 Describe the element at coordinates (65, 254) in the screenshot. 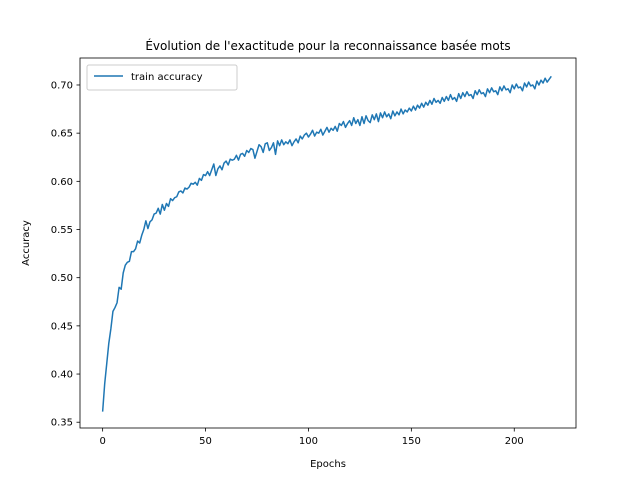

I see `y-axis-ticks: 0.35 0.40 0.45 0.50 0.55 0.60 0.65 0.70` at that location.